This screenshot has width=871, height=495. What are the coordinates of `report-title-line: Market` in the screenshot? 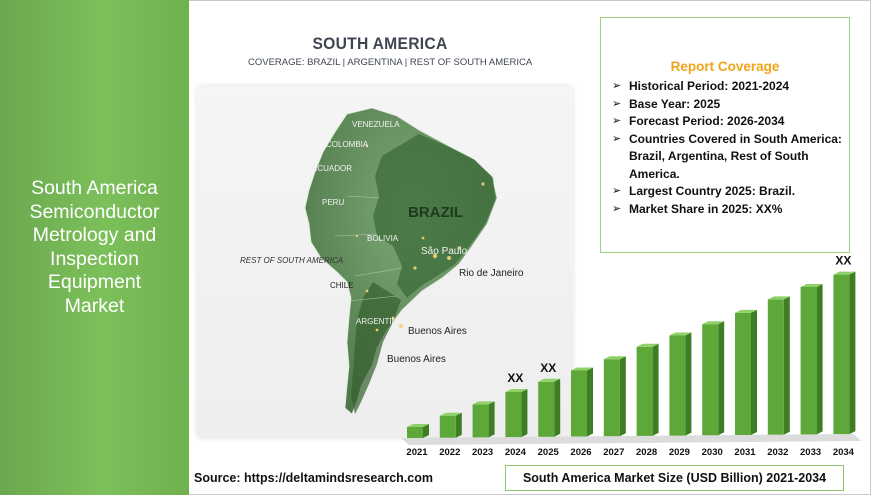 It's located at (94, 305).